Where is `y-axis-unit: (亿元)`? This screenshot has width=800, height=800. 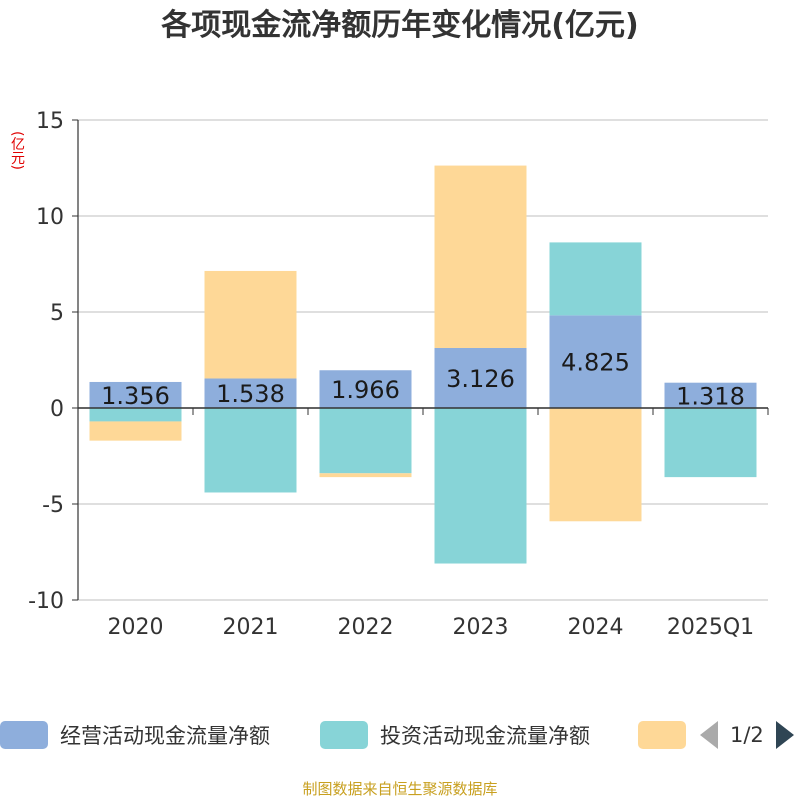 y-axis-unit: (亿元) is located at coordinates (17, 150).